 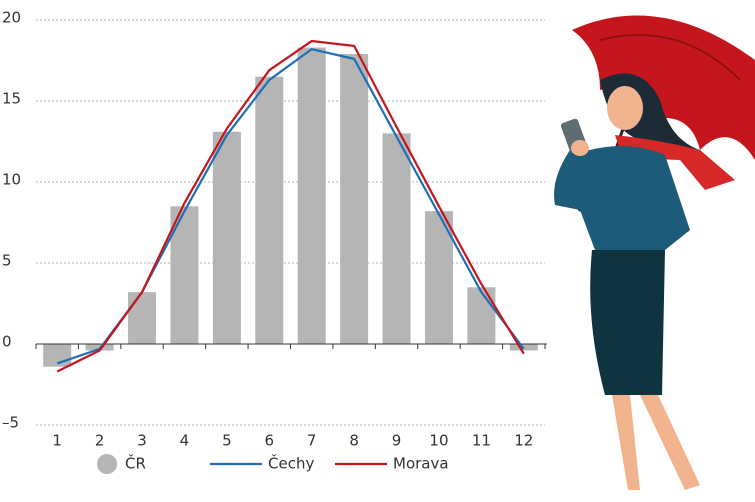 What do you see at coordinates (11, 180) in the screenshot?
I see `y-tick-label: 10` at bounding box center [11, 180].